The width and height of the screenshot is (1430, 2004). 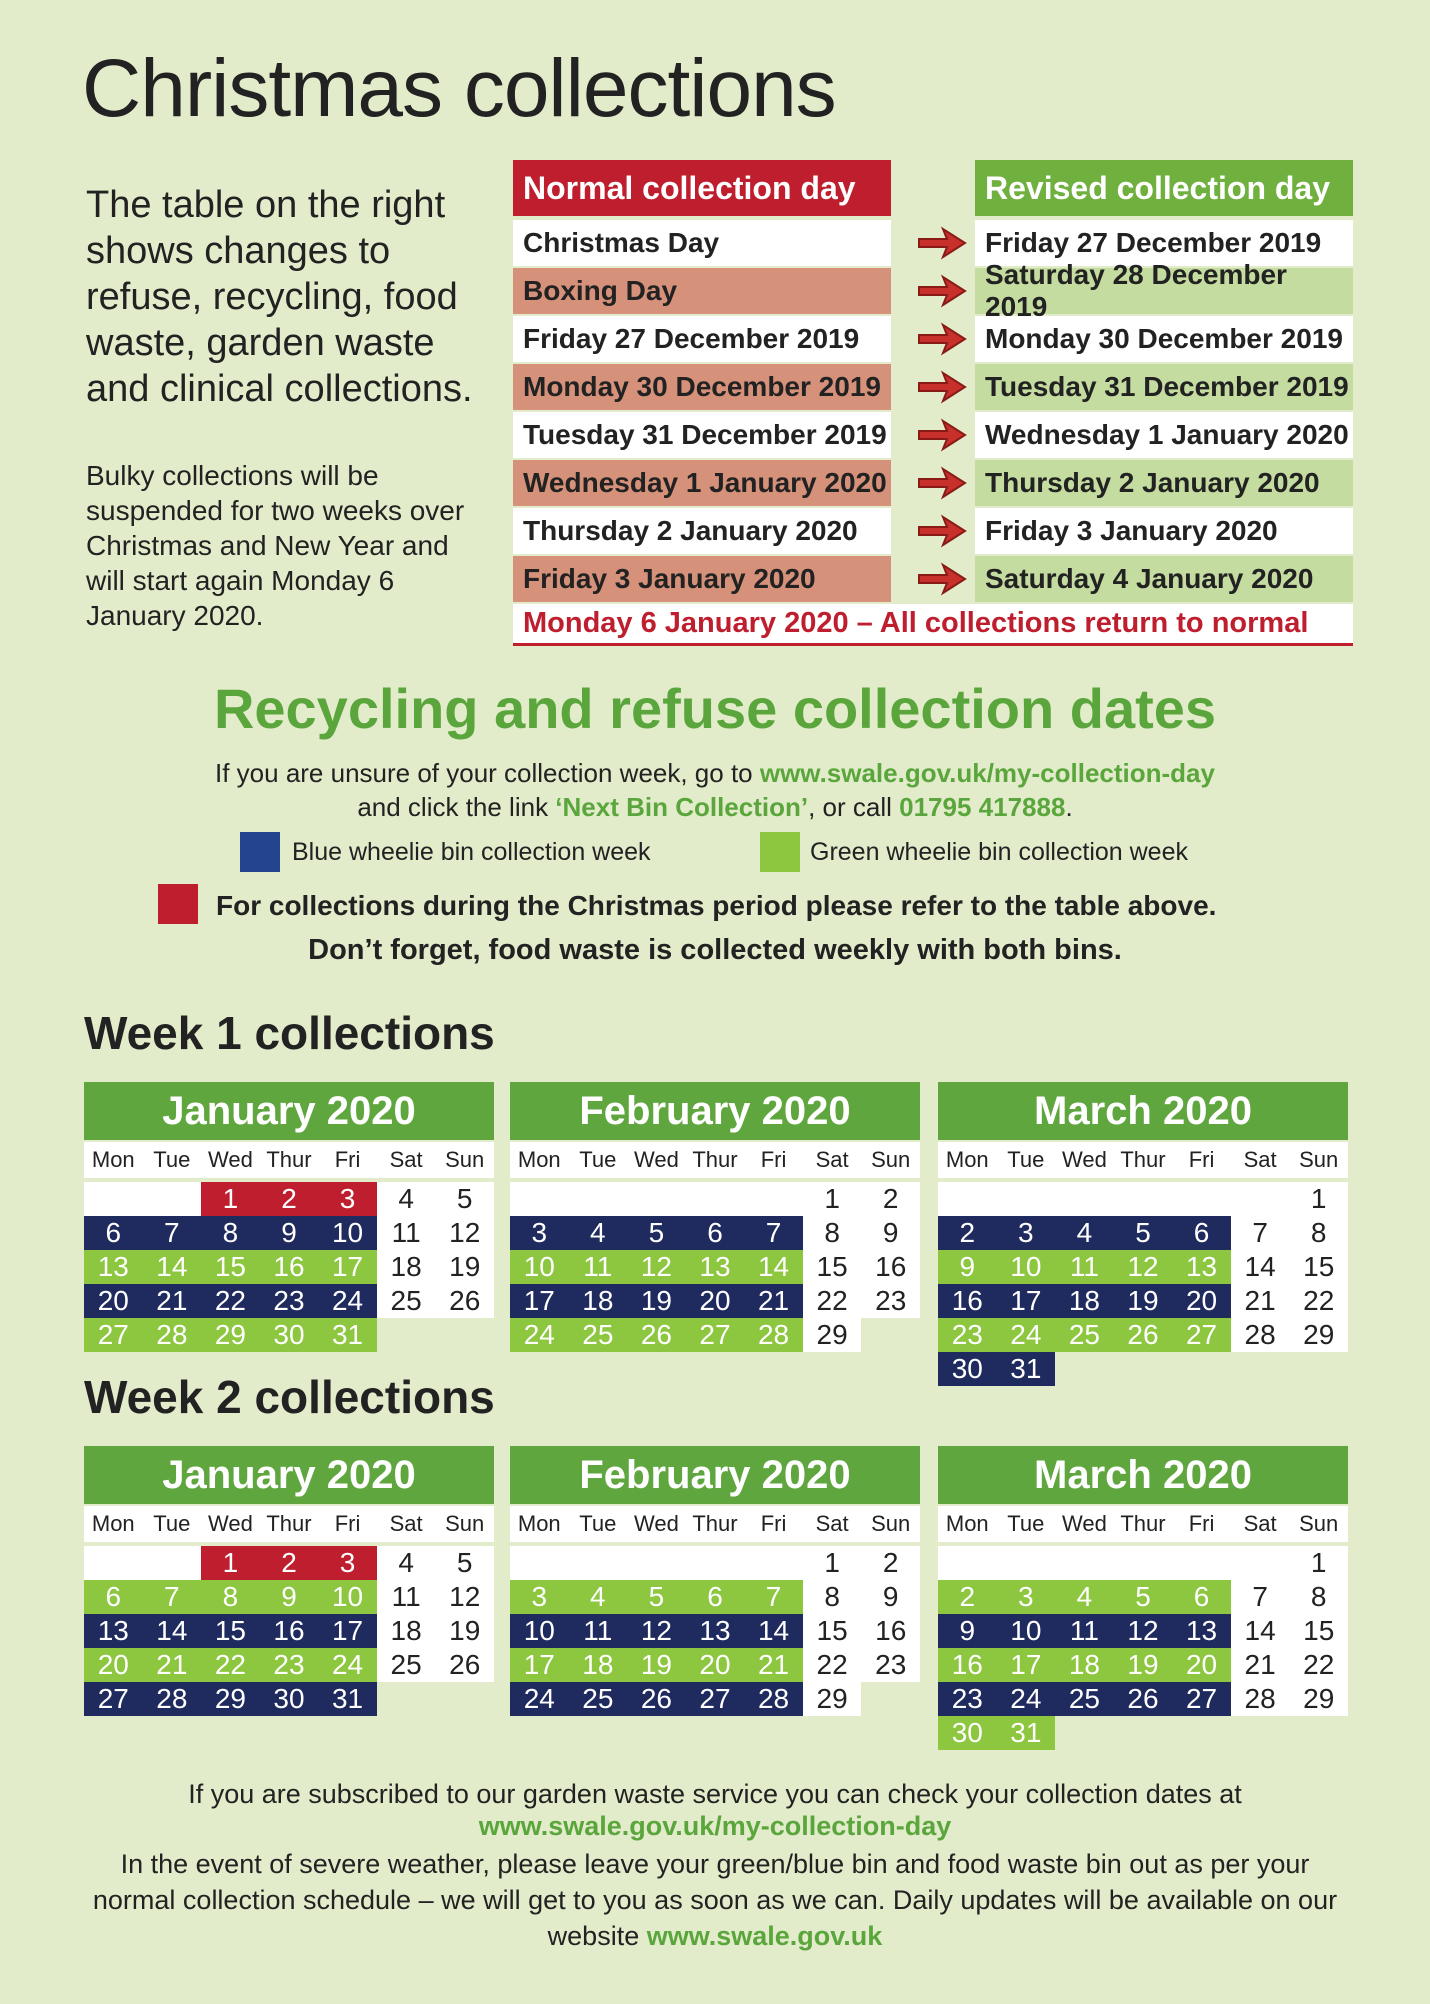 I want to click on day: 18, so click(x=1084, y=1665).